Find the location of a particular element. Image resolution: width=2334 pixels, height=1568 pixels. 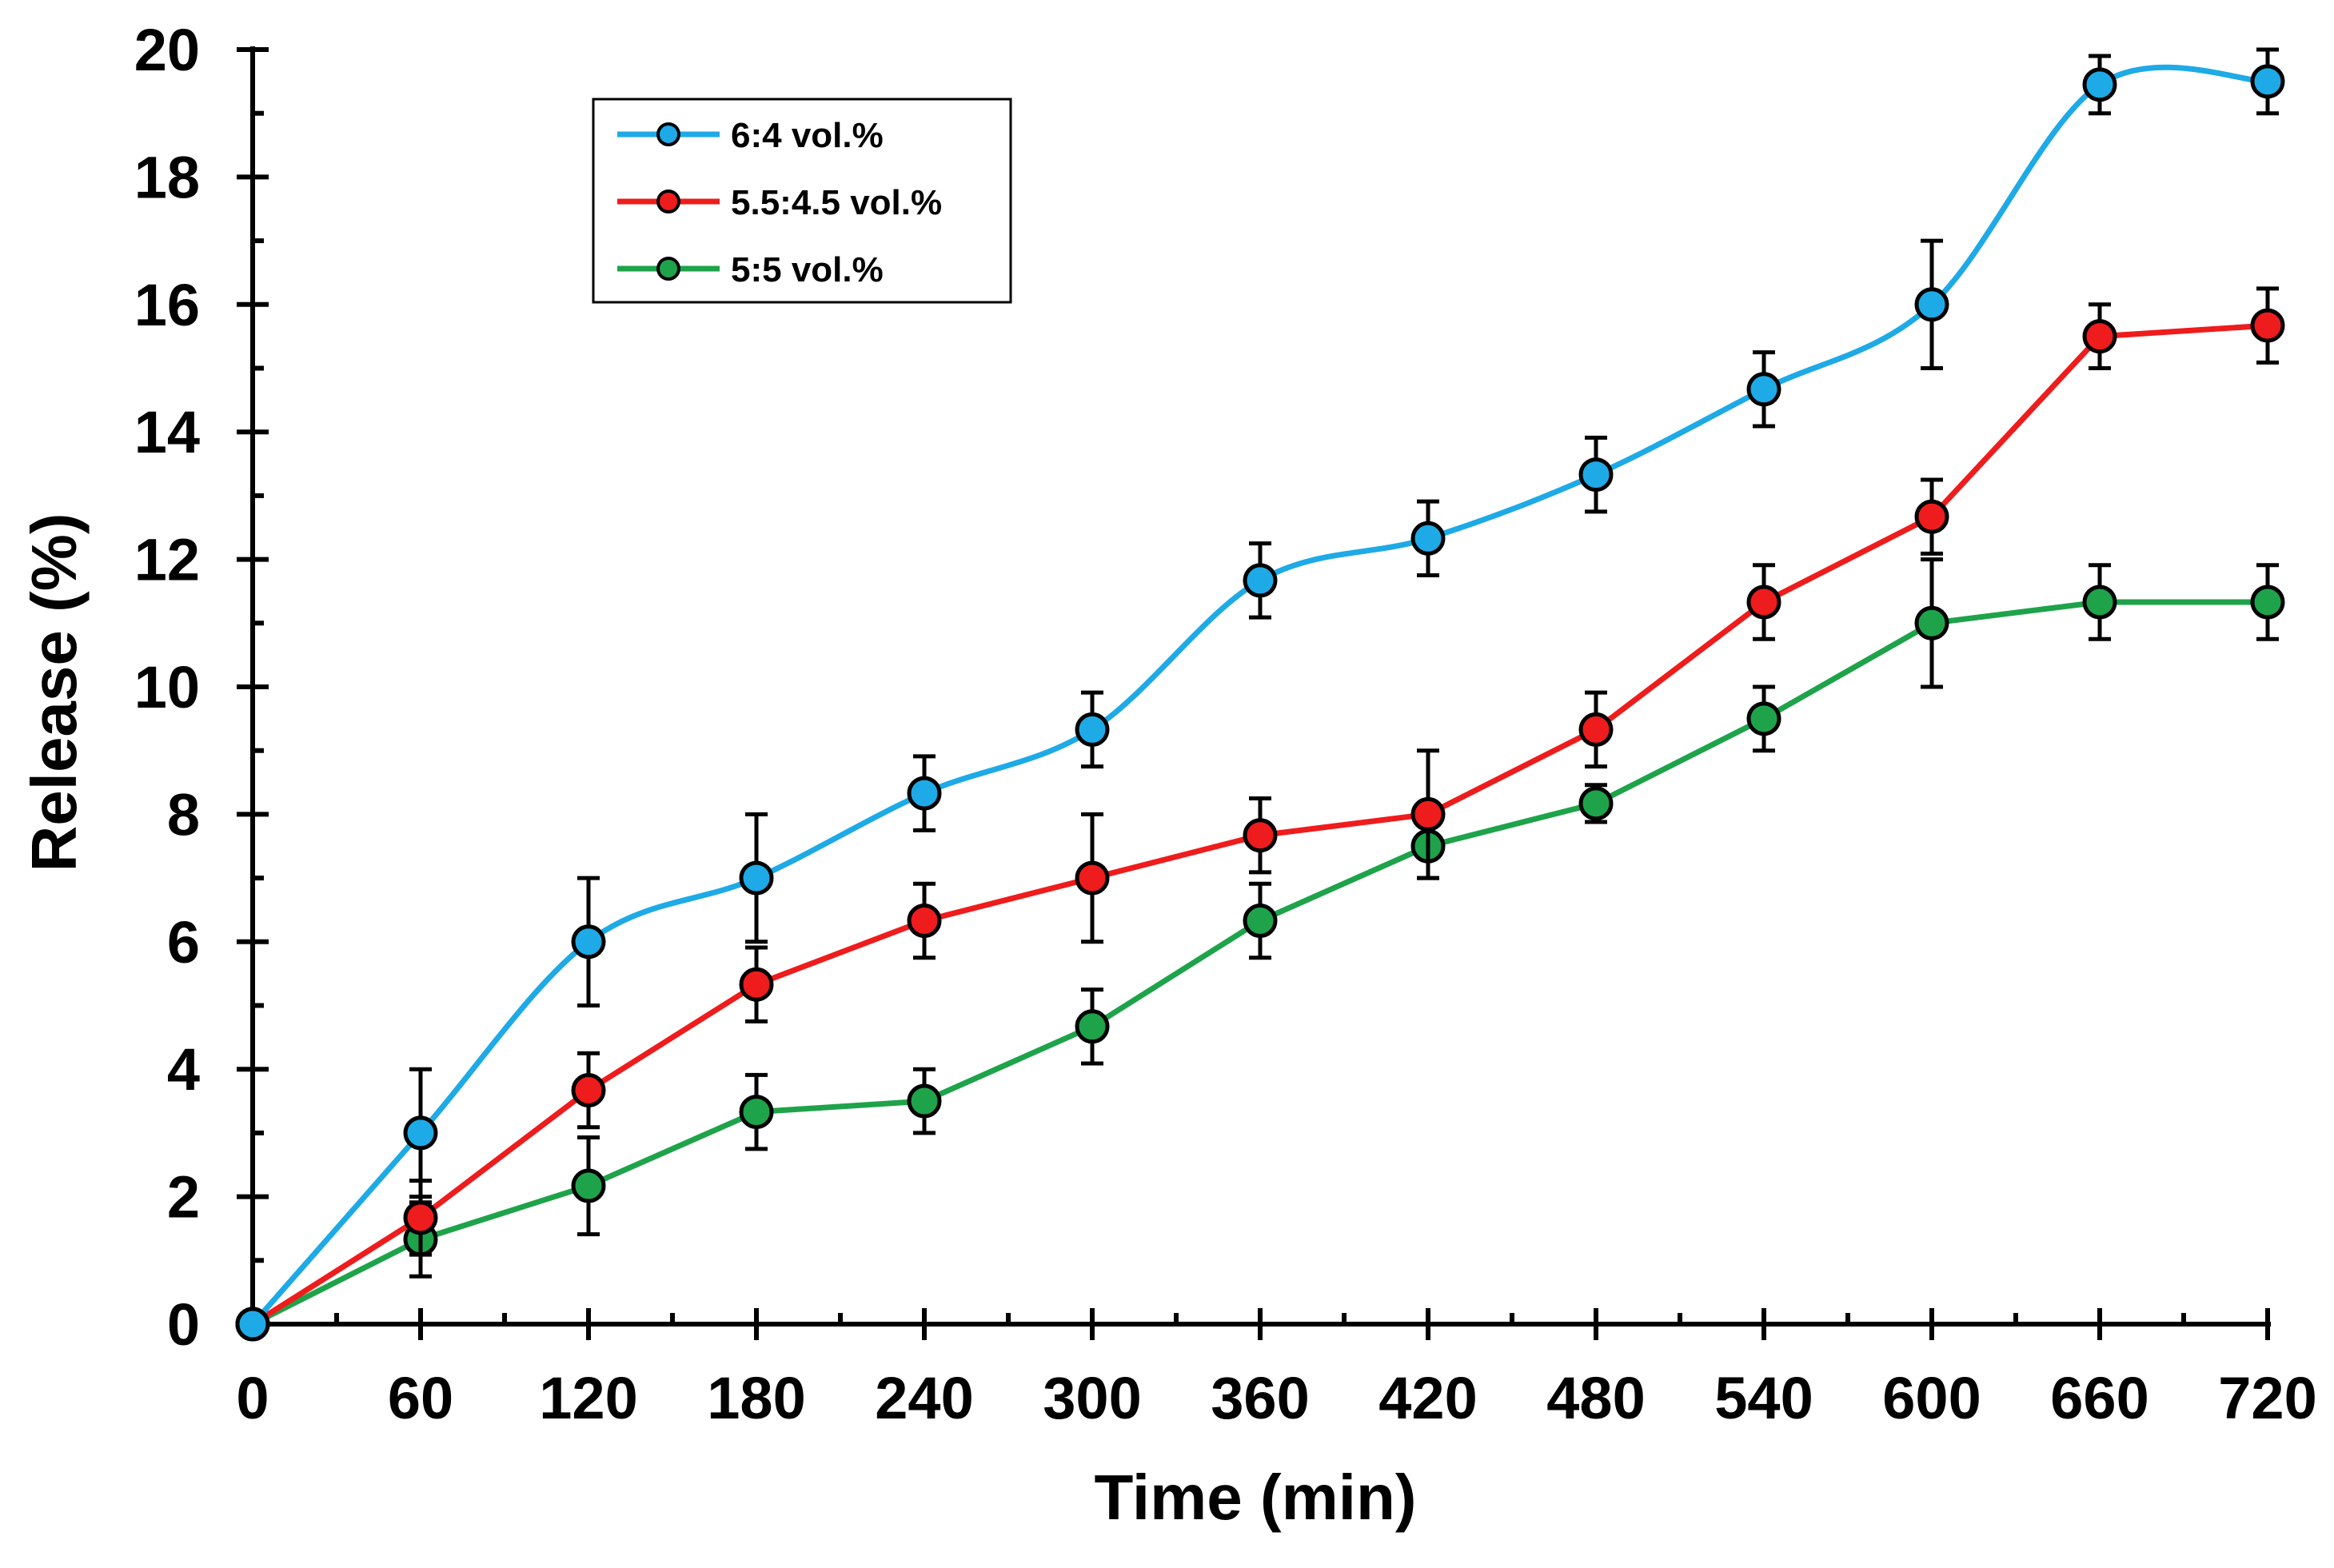

legend-item: 5:5 vol.% is located at coordinates (750, 269).